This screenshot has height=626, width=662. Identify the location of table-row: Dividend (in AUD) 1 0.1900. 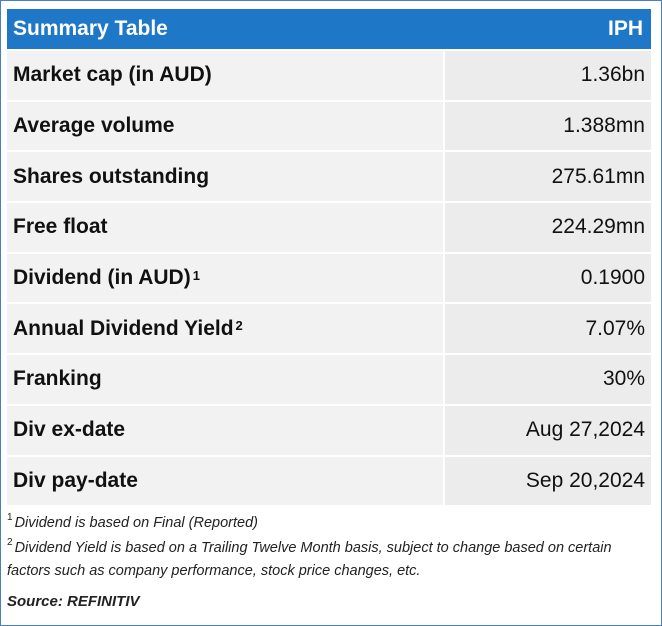
(329, 278).